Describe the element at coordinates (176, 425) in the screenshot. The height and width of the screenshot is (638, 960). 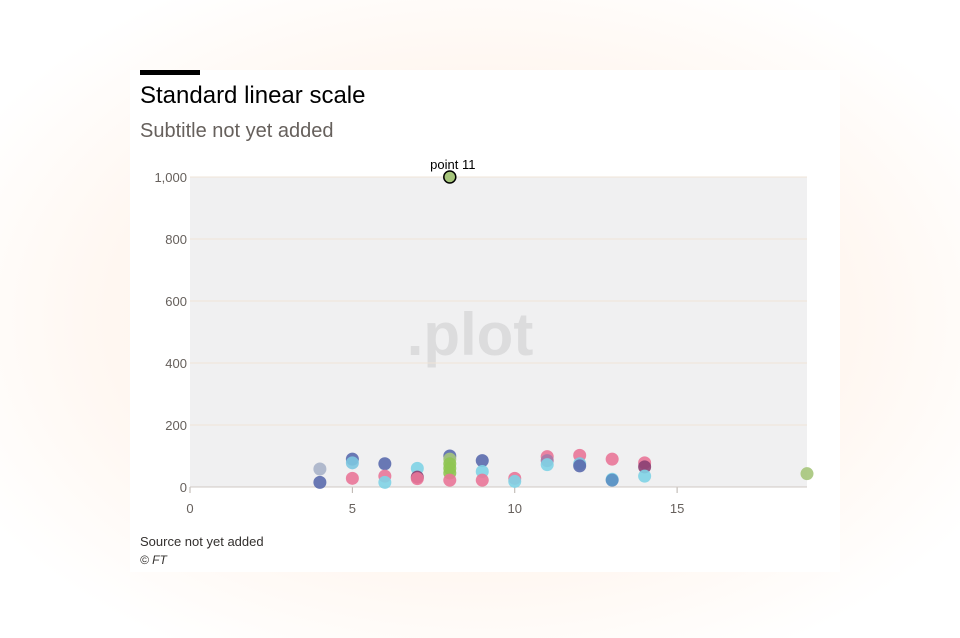
I see `y-tick-label: 200` at that location.